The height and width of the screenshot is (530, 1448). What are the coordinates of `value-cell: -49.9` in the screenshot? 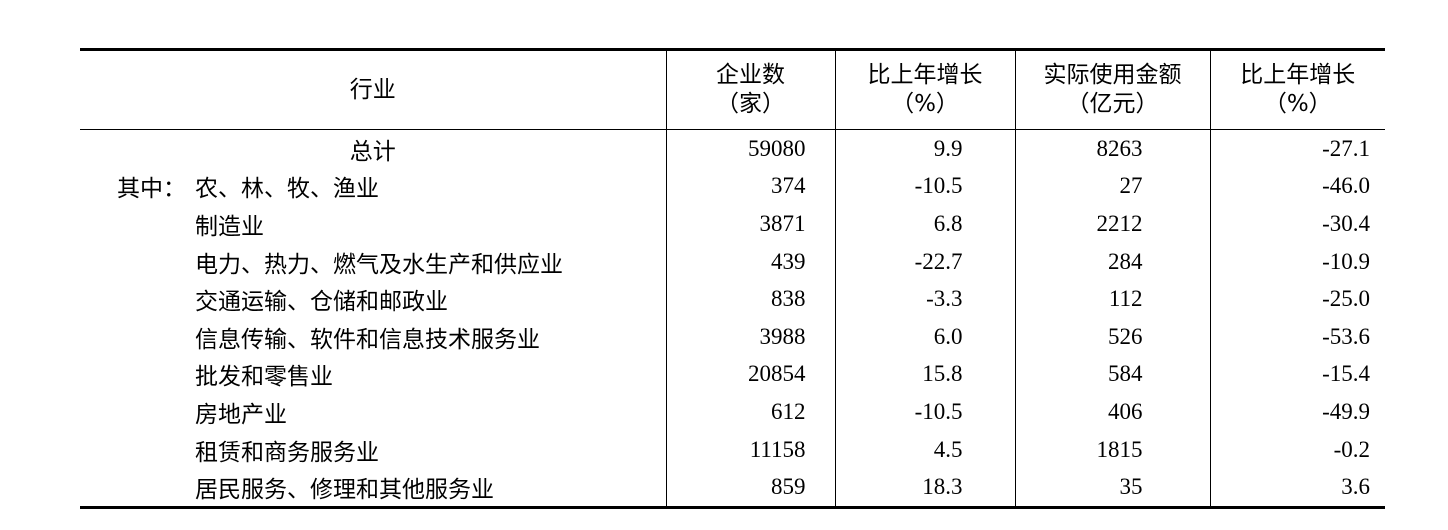 It's located at (1297, 412).